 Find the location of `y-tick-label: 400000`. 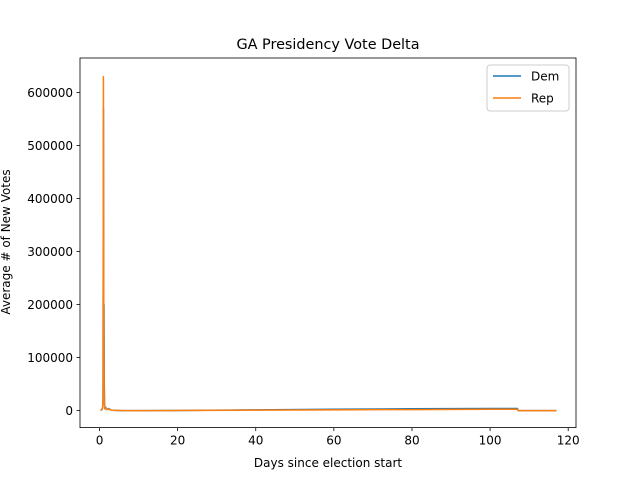

y-tick-label: 400000 is located at coordinates (50, 199).